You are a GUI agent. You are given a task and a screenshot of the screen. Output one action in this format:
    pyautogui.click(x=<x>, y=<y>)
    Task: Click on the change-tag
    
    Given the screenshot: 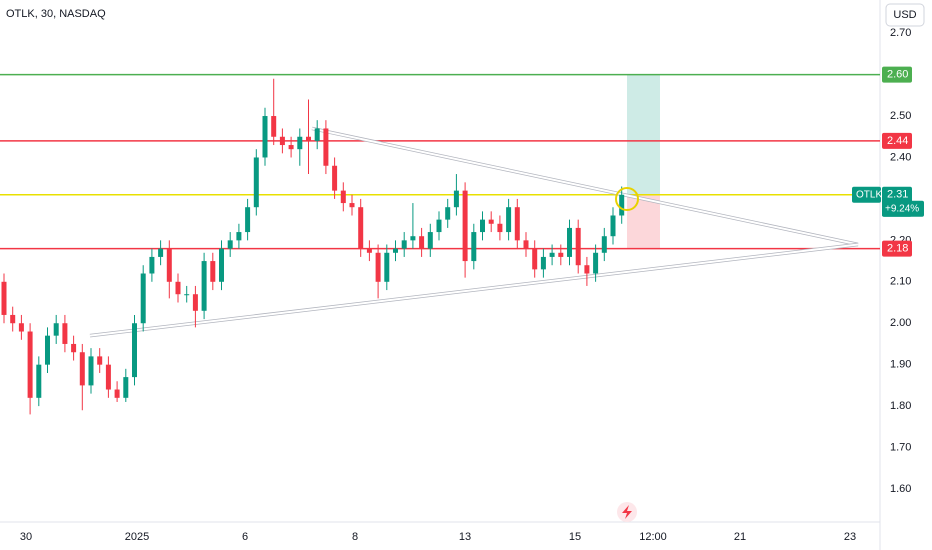 What is the action you would take?
    pyautogui.click(x=903, y=208)
    